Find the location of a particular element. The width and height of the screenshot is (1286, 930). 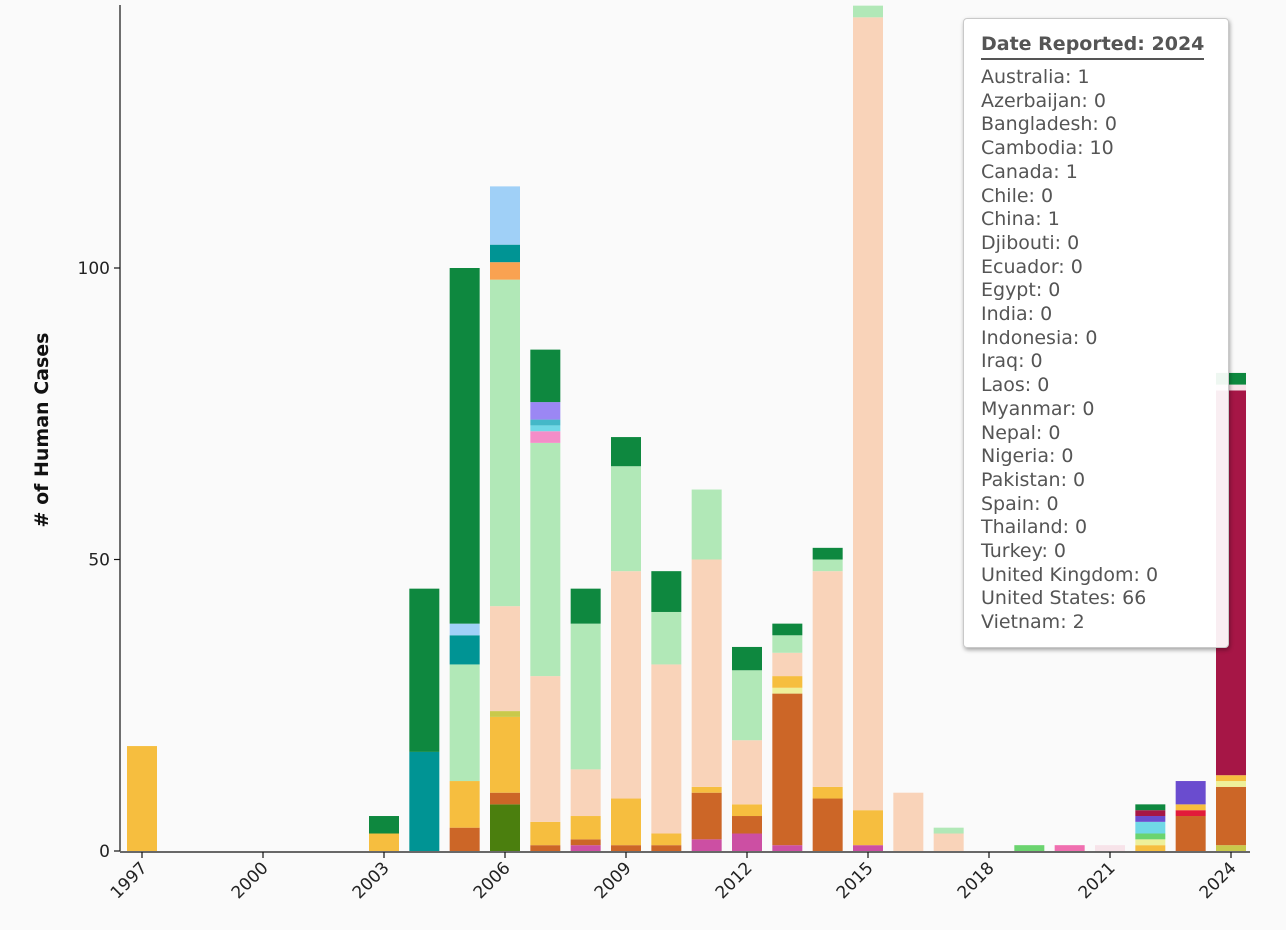

bar-2004 is located at coordinates (424, 719).